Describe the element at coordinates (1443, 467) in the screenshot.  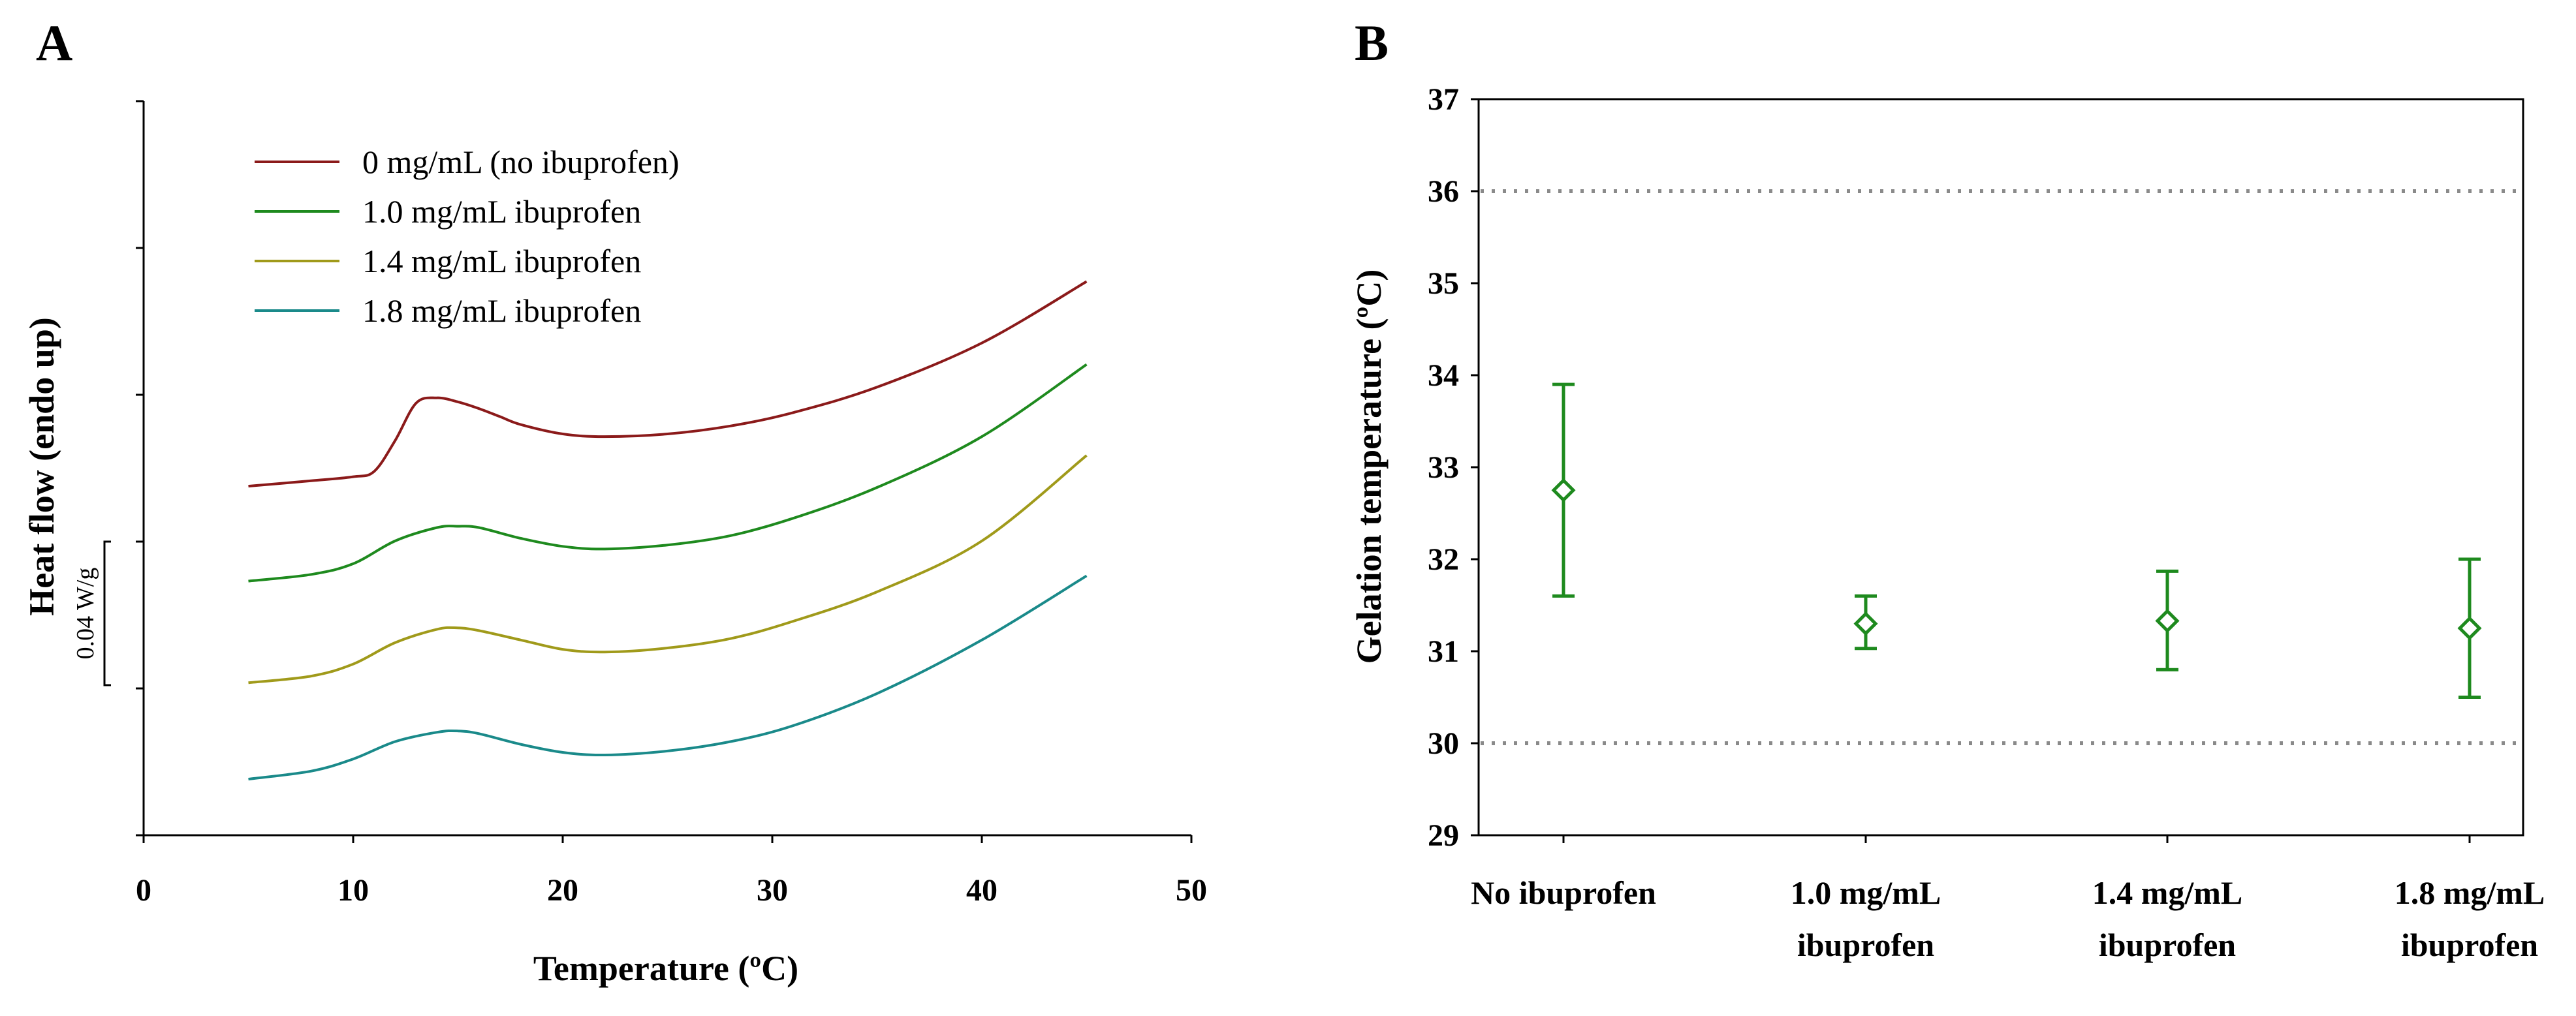
I see `y-tick-label: 33` at that location.